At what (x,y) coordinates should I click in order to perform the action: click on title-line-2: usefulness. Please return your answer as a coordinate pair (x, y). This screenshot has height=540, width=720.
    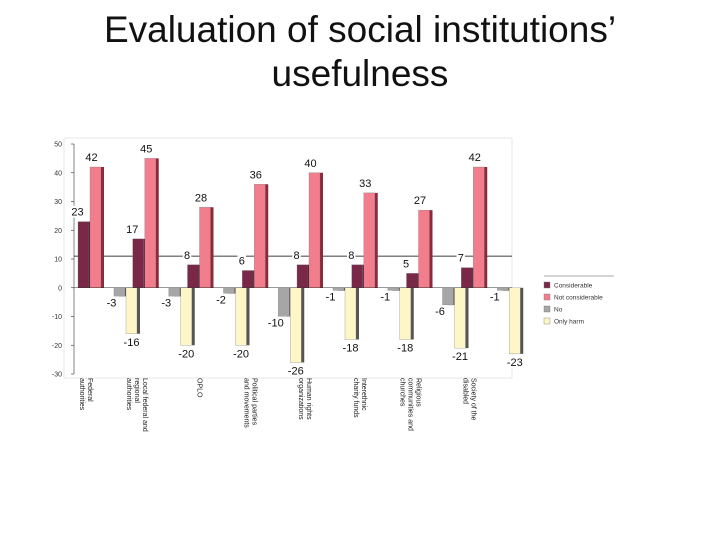
    Looking at the image, I should click on (360, 73).